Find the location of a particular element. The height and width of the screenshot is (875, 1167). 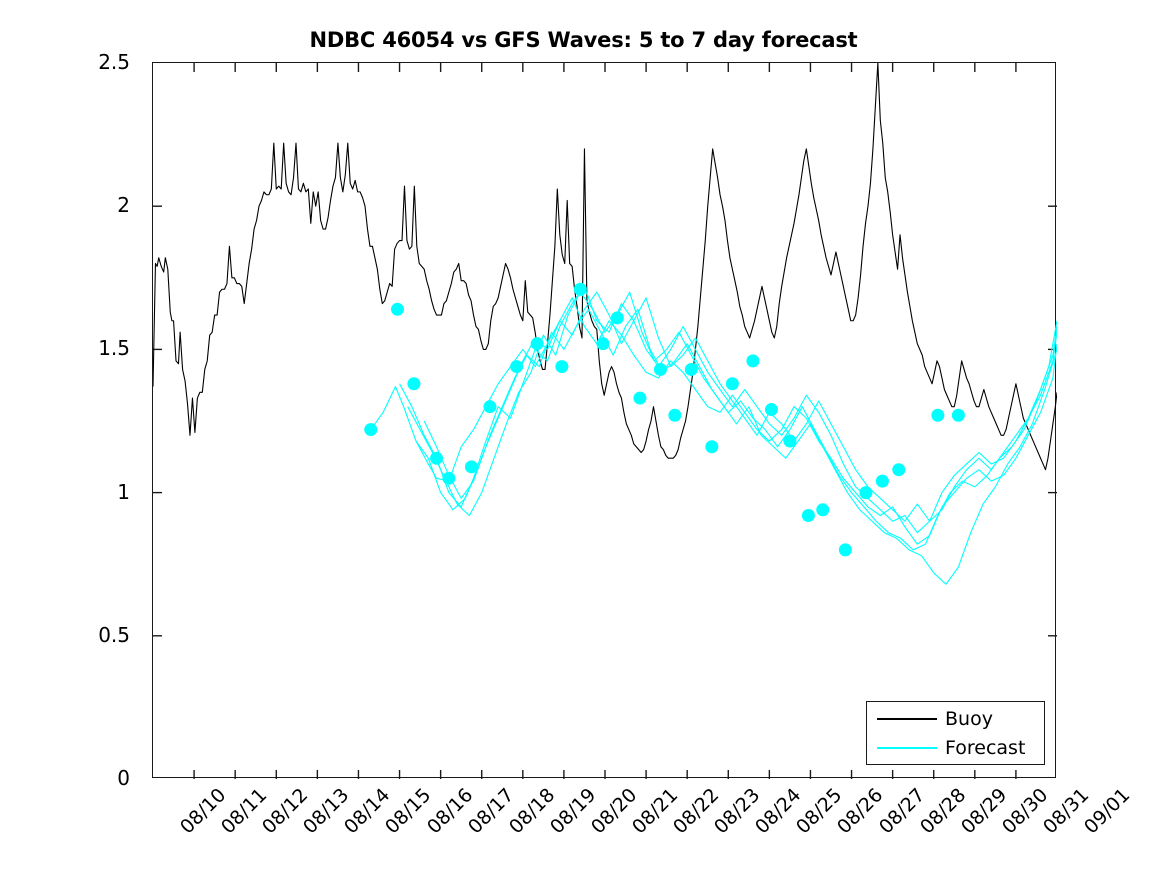

y-tick-label: 0.5 is located at coordinates (114, 634).